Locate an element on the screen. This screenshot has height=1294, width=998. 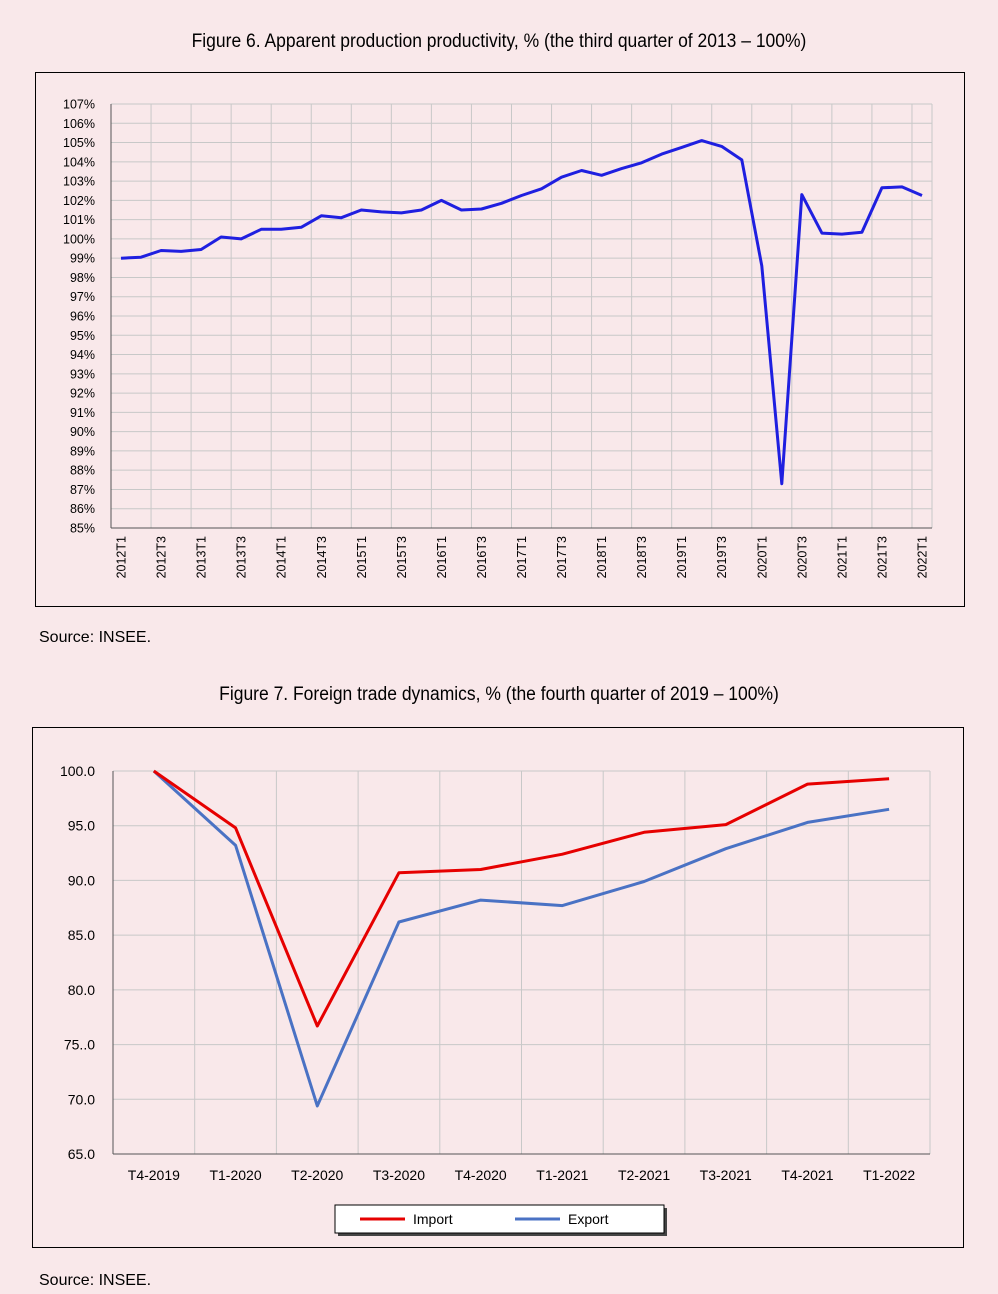
x-tick-label: T2-2021 is located at coordinates (644, 1175).